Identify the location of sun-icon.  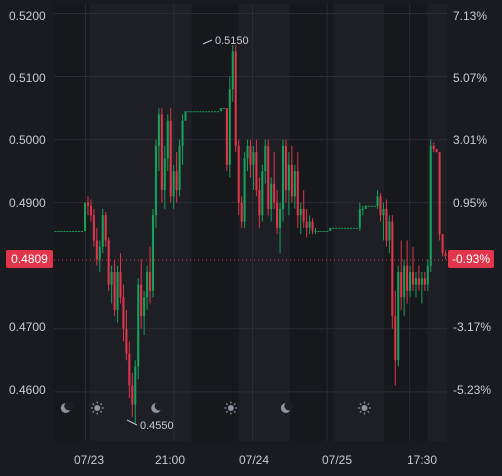
(364, 408).